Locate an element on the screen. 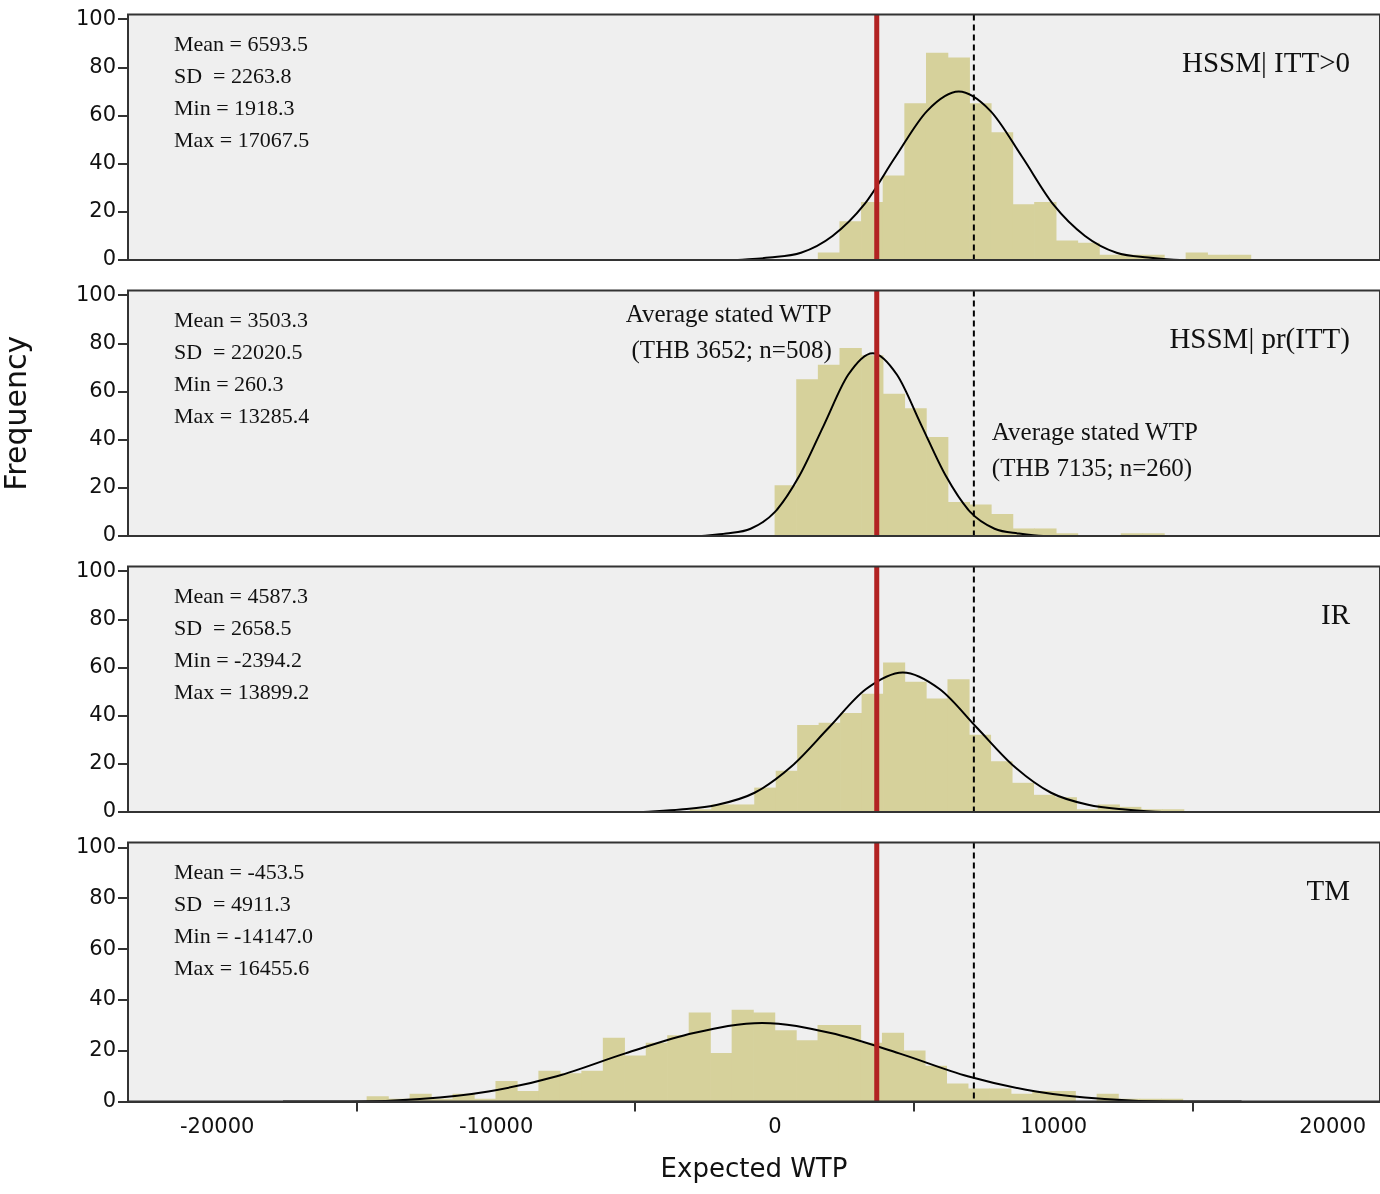  annotation: Mean = 4587.3 SD = 2658.5 Min = -2394.2 Max = 13899.2 is located at coordinates (242, 644).